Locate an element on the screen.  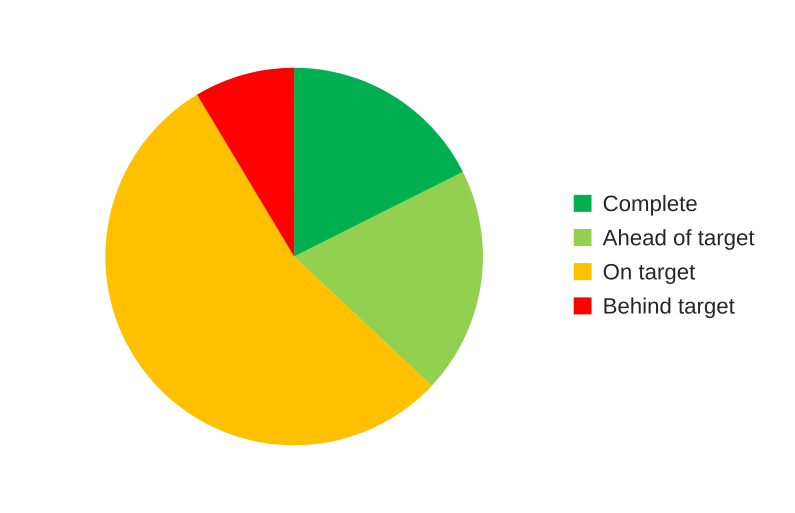
legend-label: Complete is located at coordinates (650, 205).